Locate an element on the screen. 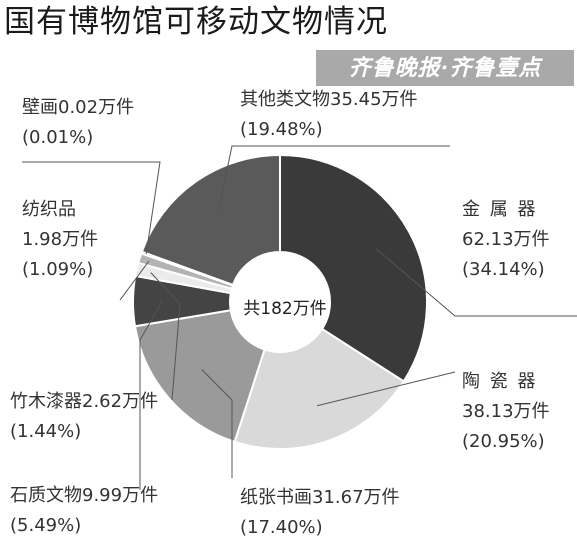  leader-line-ceramic is located at coordinates (386, 389).